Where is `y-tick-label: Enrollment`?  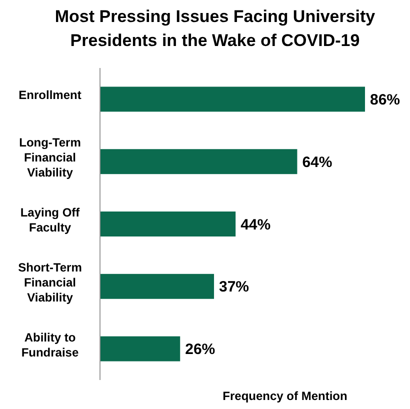
y-tick-label: Enrollment is located at coordinates (50, 95).